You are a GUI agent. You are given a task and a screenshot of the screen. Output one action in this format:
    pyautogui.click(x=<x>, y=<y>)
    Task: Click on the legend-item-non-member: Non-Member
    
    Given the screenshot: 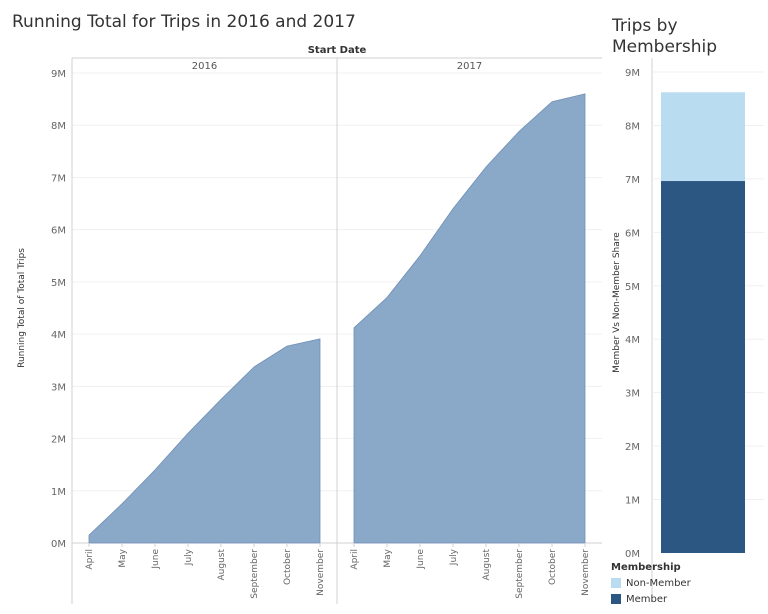 What is the action you would take?
    pyautogui.click(x=651, y=583)
    